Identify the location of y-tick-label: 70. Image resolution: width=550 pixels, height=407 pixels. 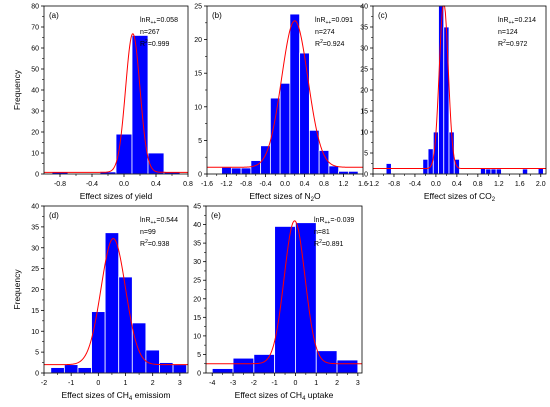
(35, 28).